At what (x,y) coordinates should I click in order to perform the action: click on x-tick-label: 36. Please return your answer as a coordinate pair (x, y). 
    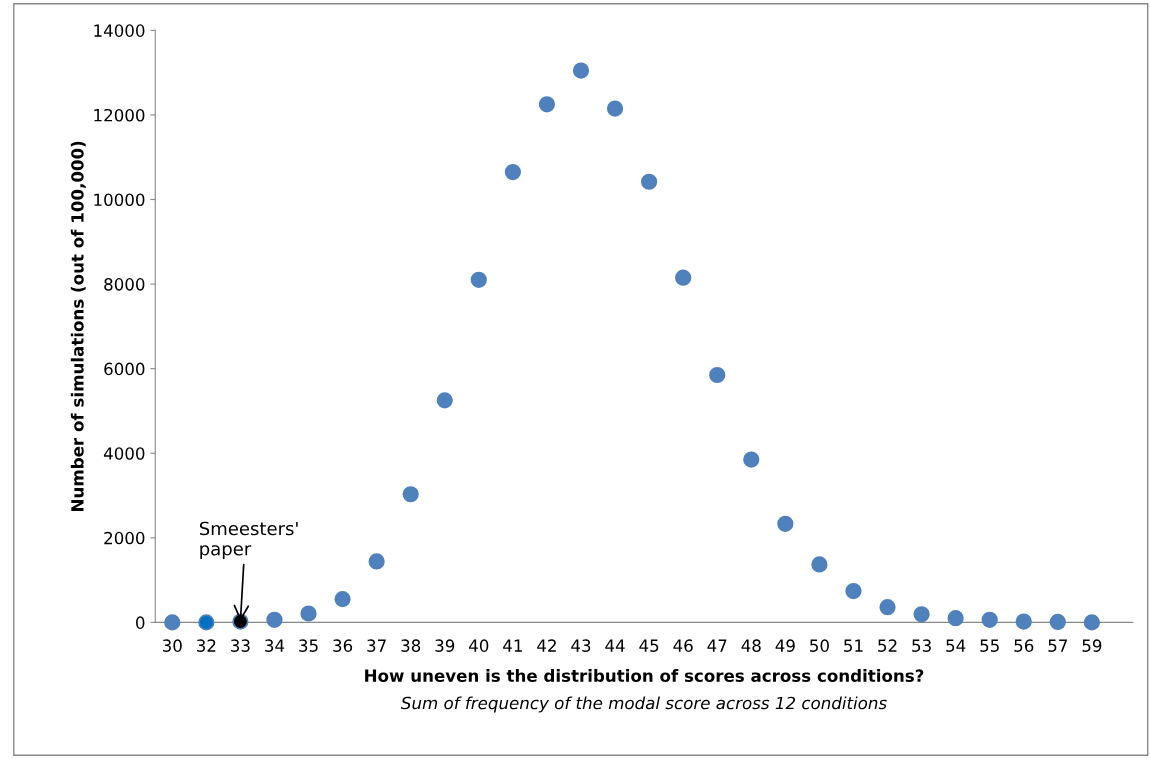
    Looking at the image, I should click on (343, 645).